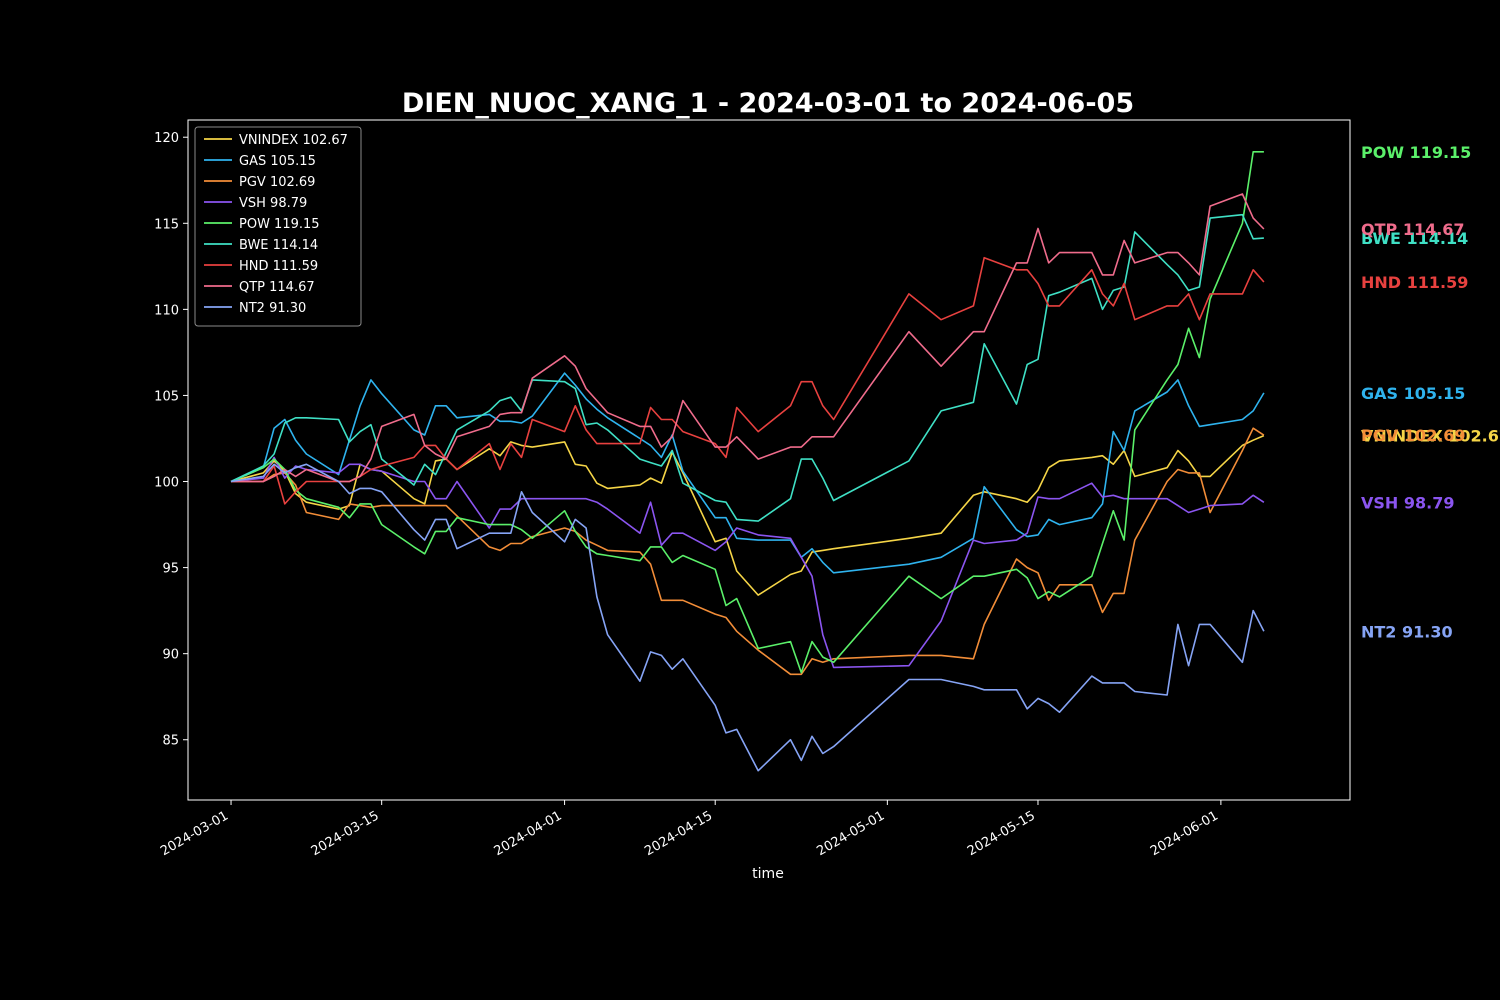 The image size is (1500, 1000). Describe the element at coordinates (1407, 631) in the screenshot. I see `end-label-nt2: NT2 91.30` at that location.